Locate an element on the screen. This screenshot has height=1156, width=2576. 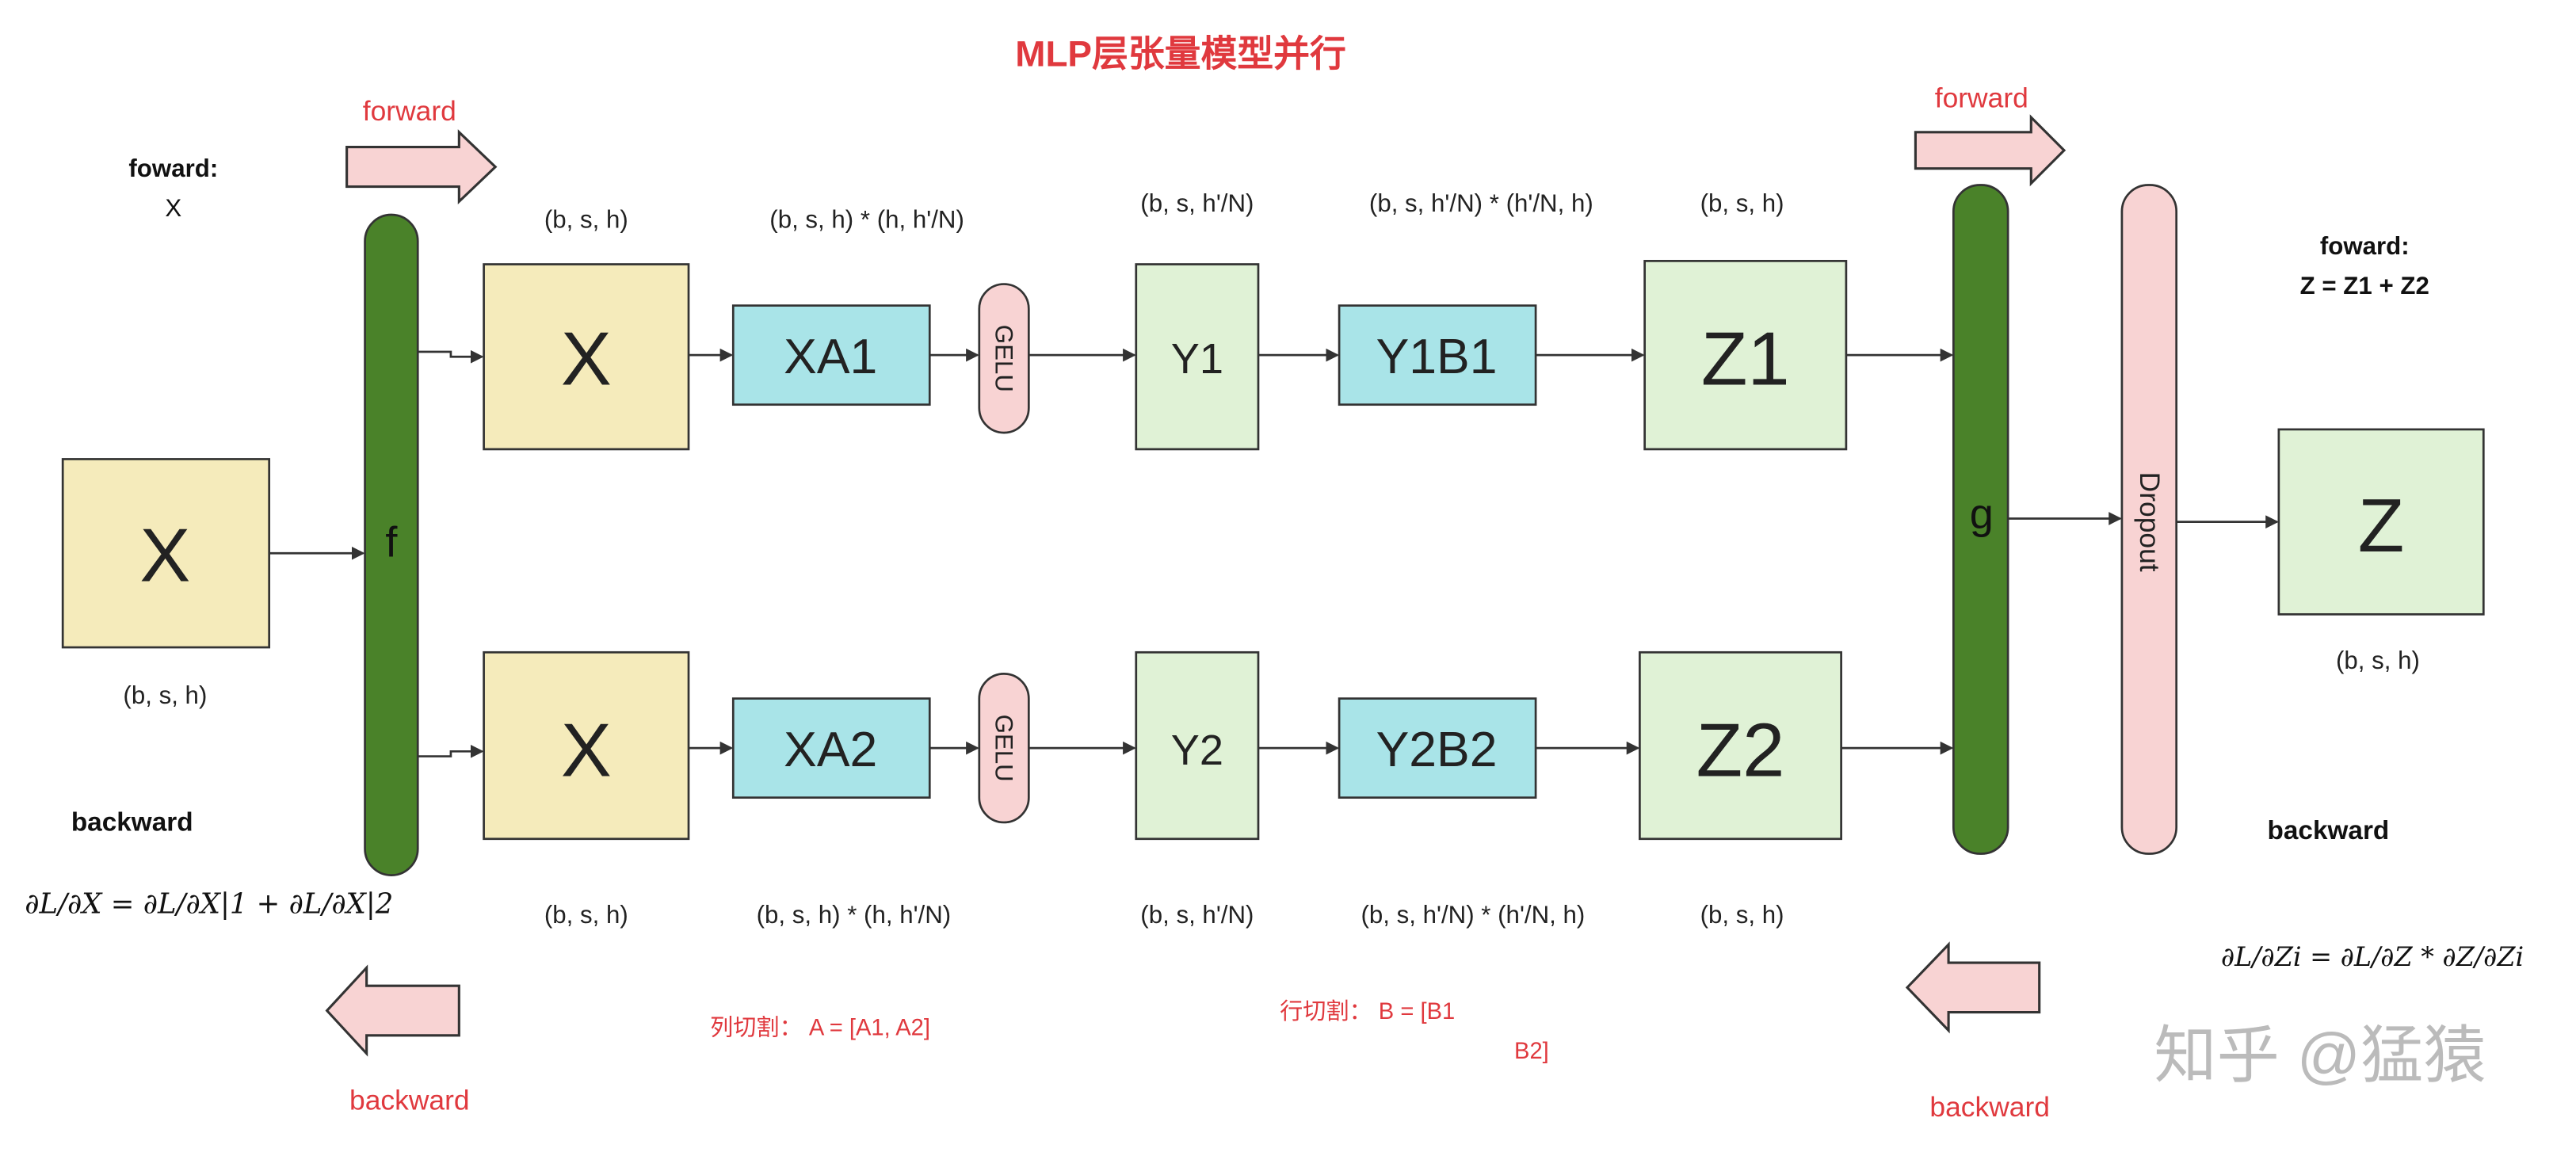
y1-box is located at coordinates (1197, 357).